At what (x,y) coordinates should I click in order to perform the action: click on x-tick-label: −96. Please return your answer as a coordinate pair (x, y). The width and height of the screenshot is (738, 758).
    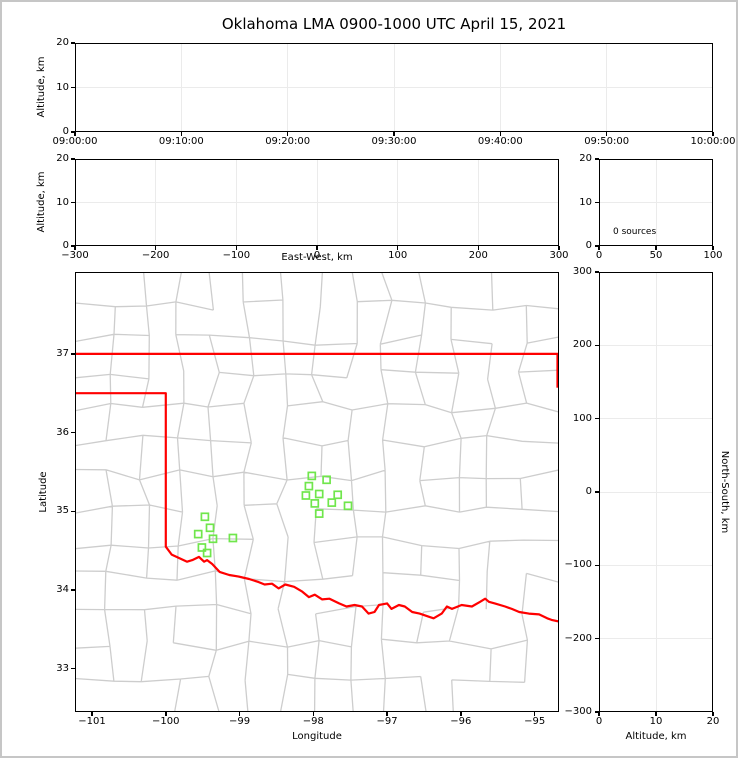
    Looking at the image, I should click on (461, 721).